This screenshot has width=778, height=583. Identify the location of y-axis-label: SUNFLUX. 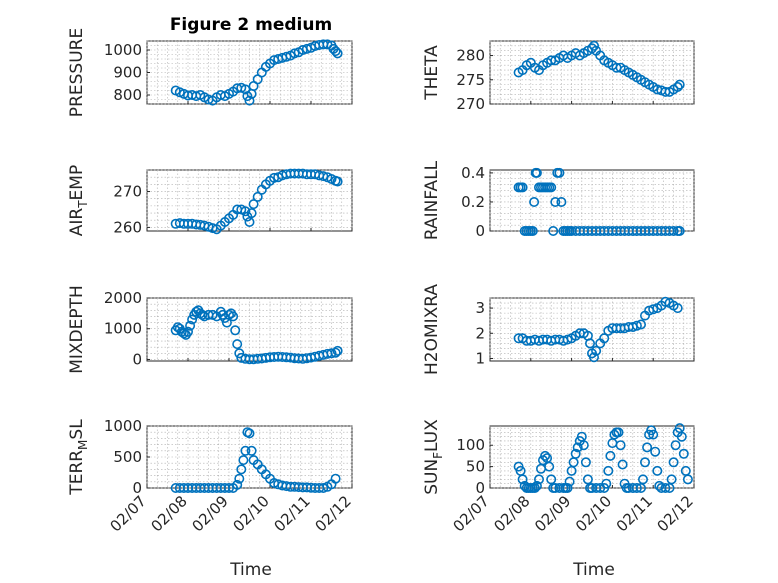
(433, 457).